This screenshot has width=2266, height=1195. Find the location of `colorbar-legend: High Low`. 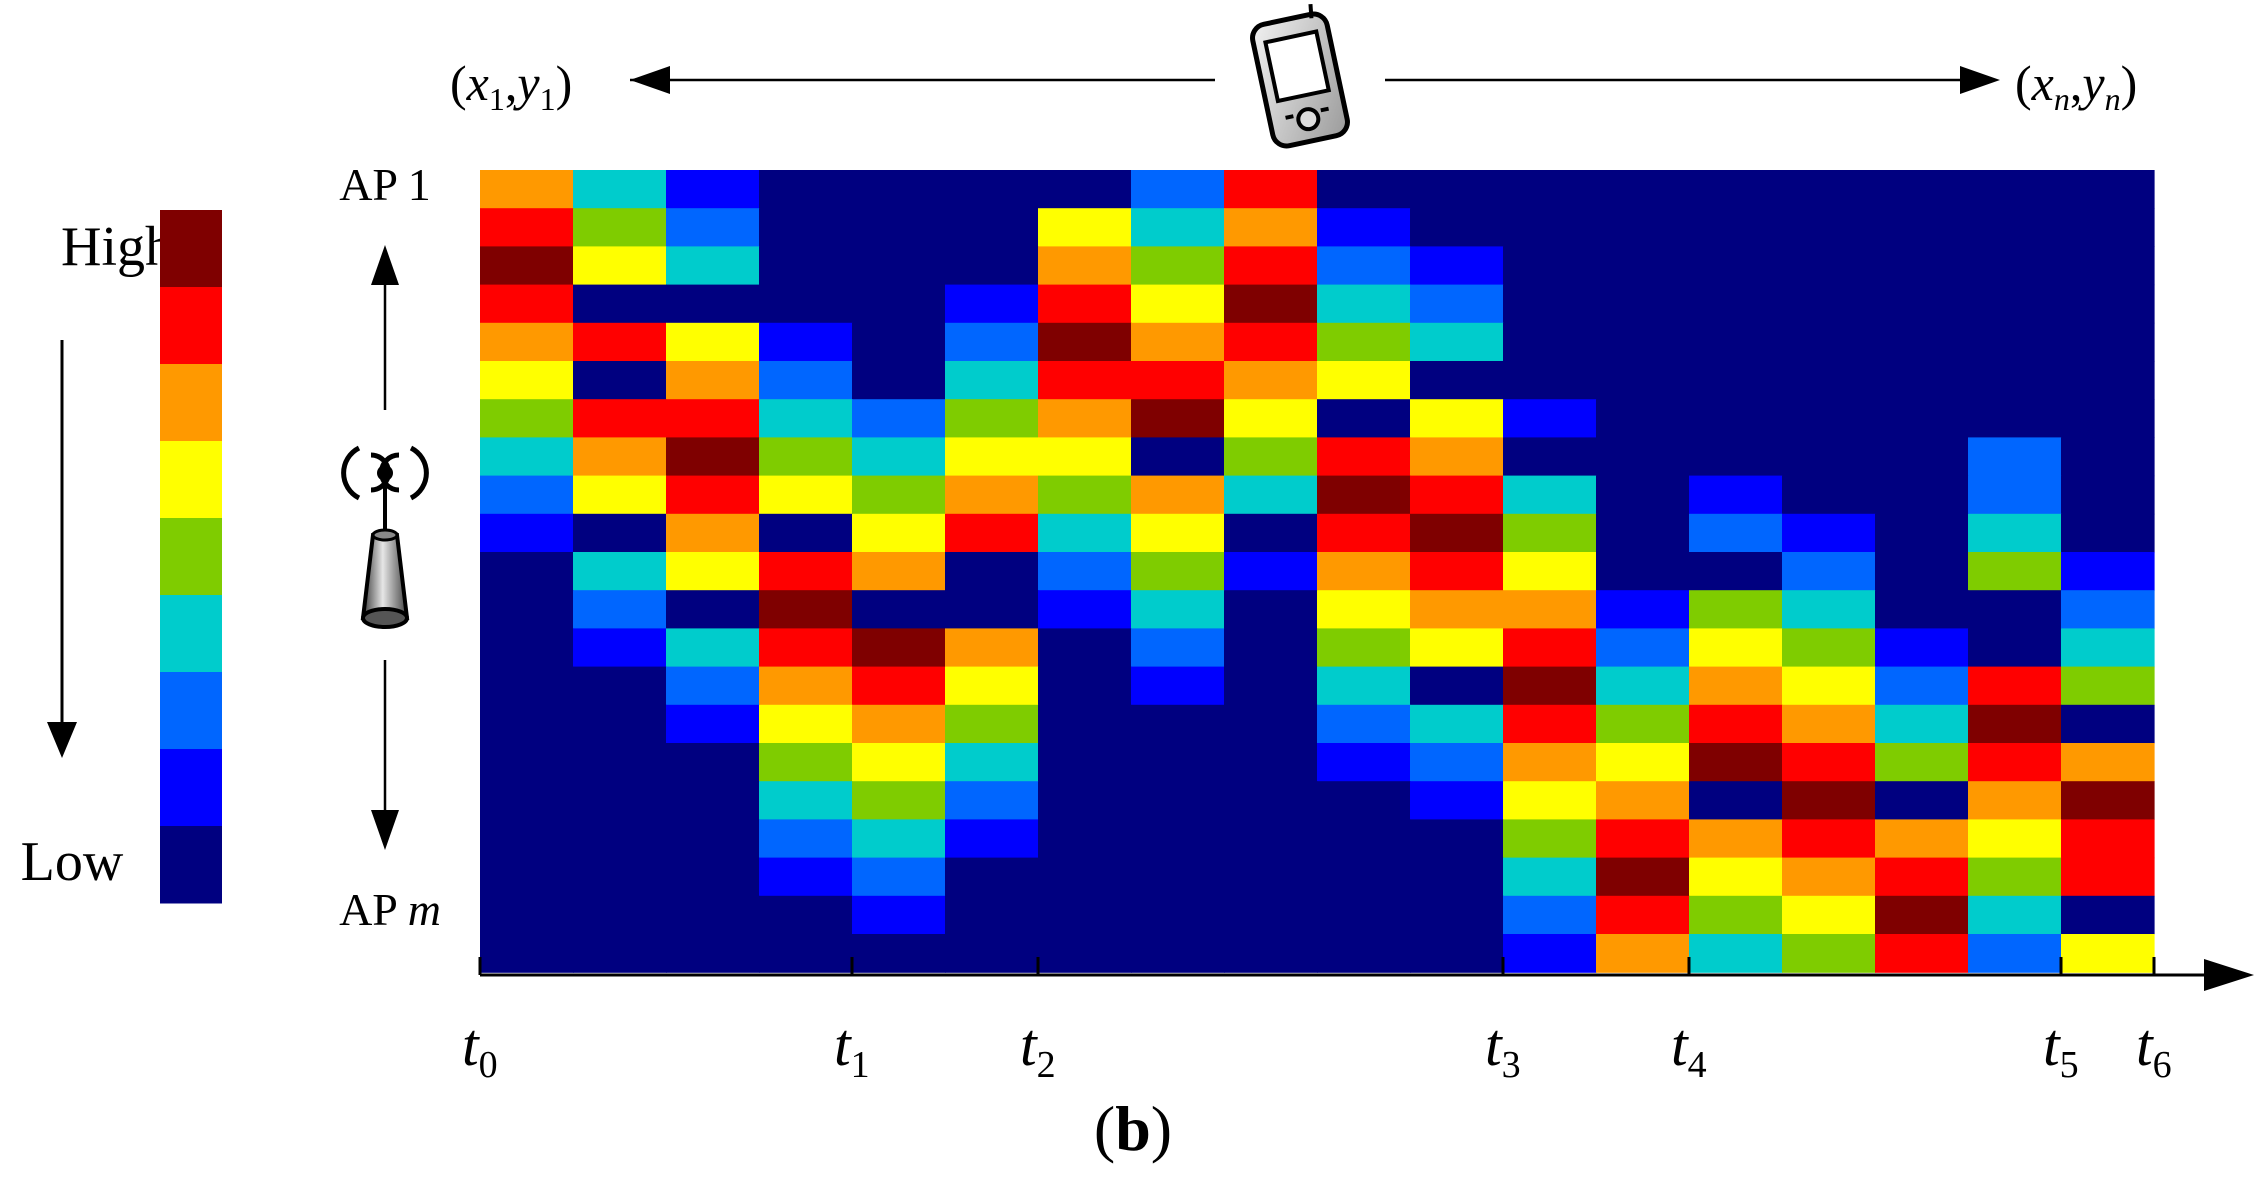

colorbar-legend: High Low is located at coordinates (121, 557).